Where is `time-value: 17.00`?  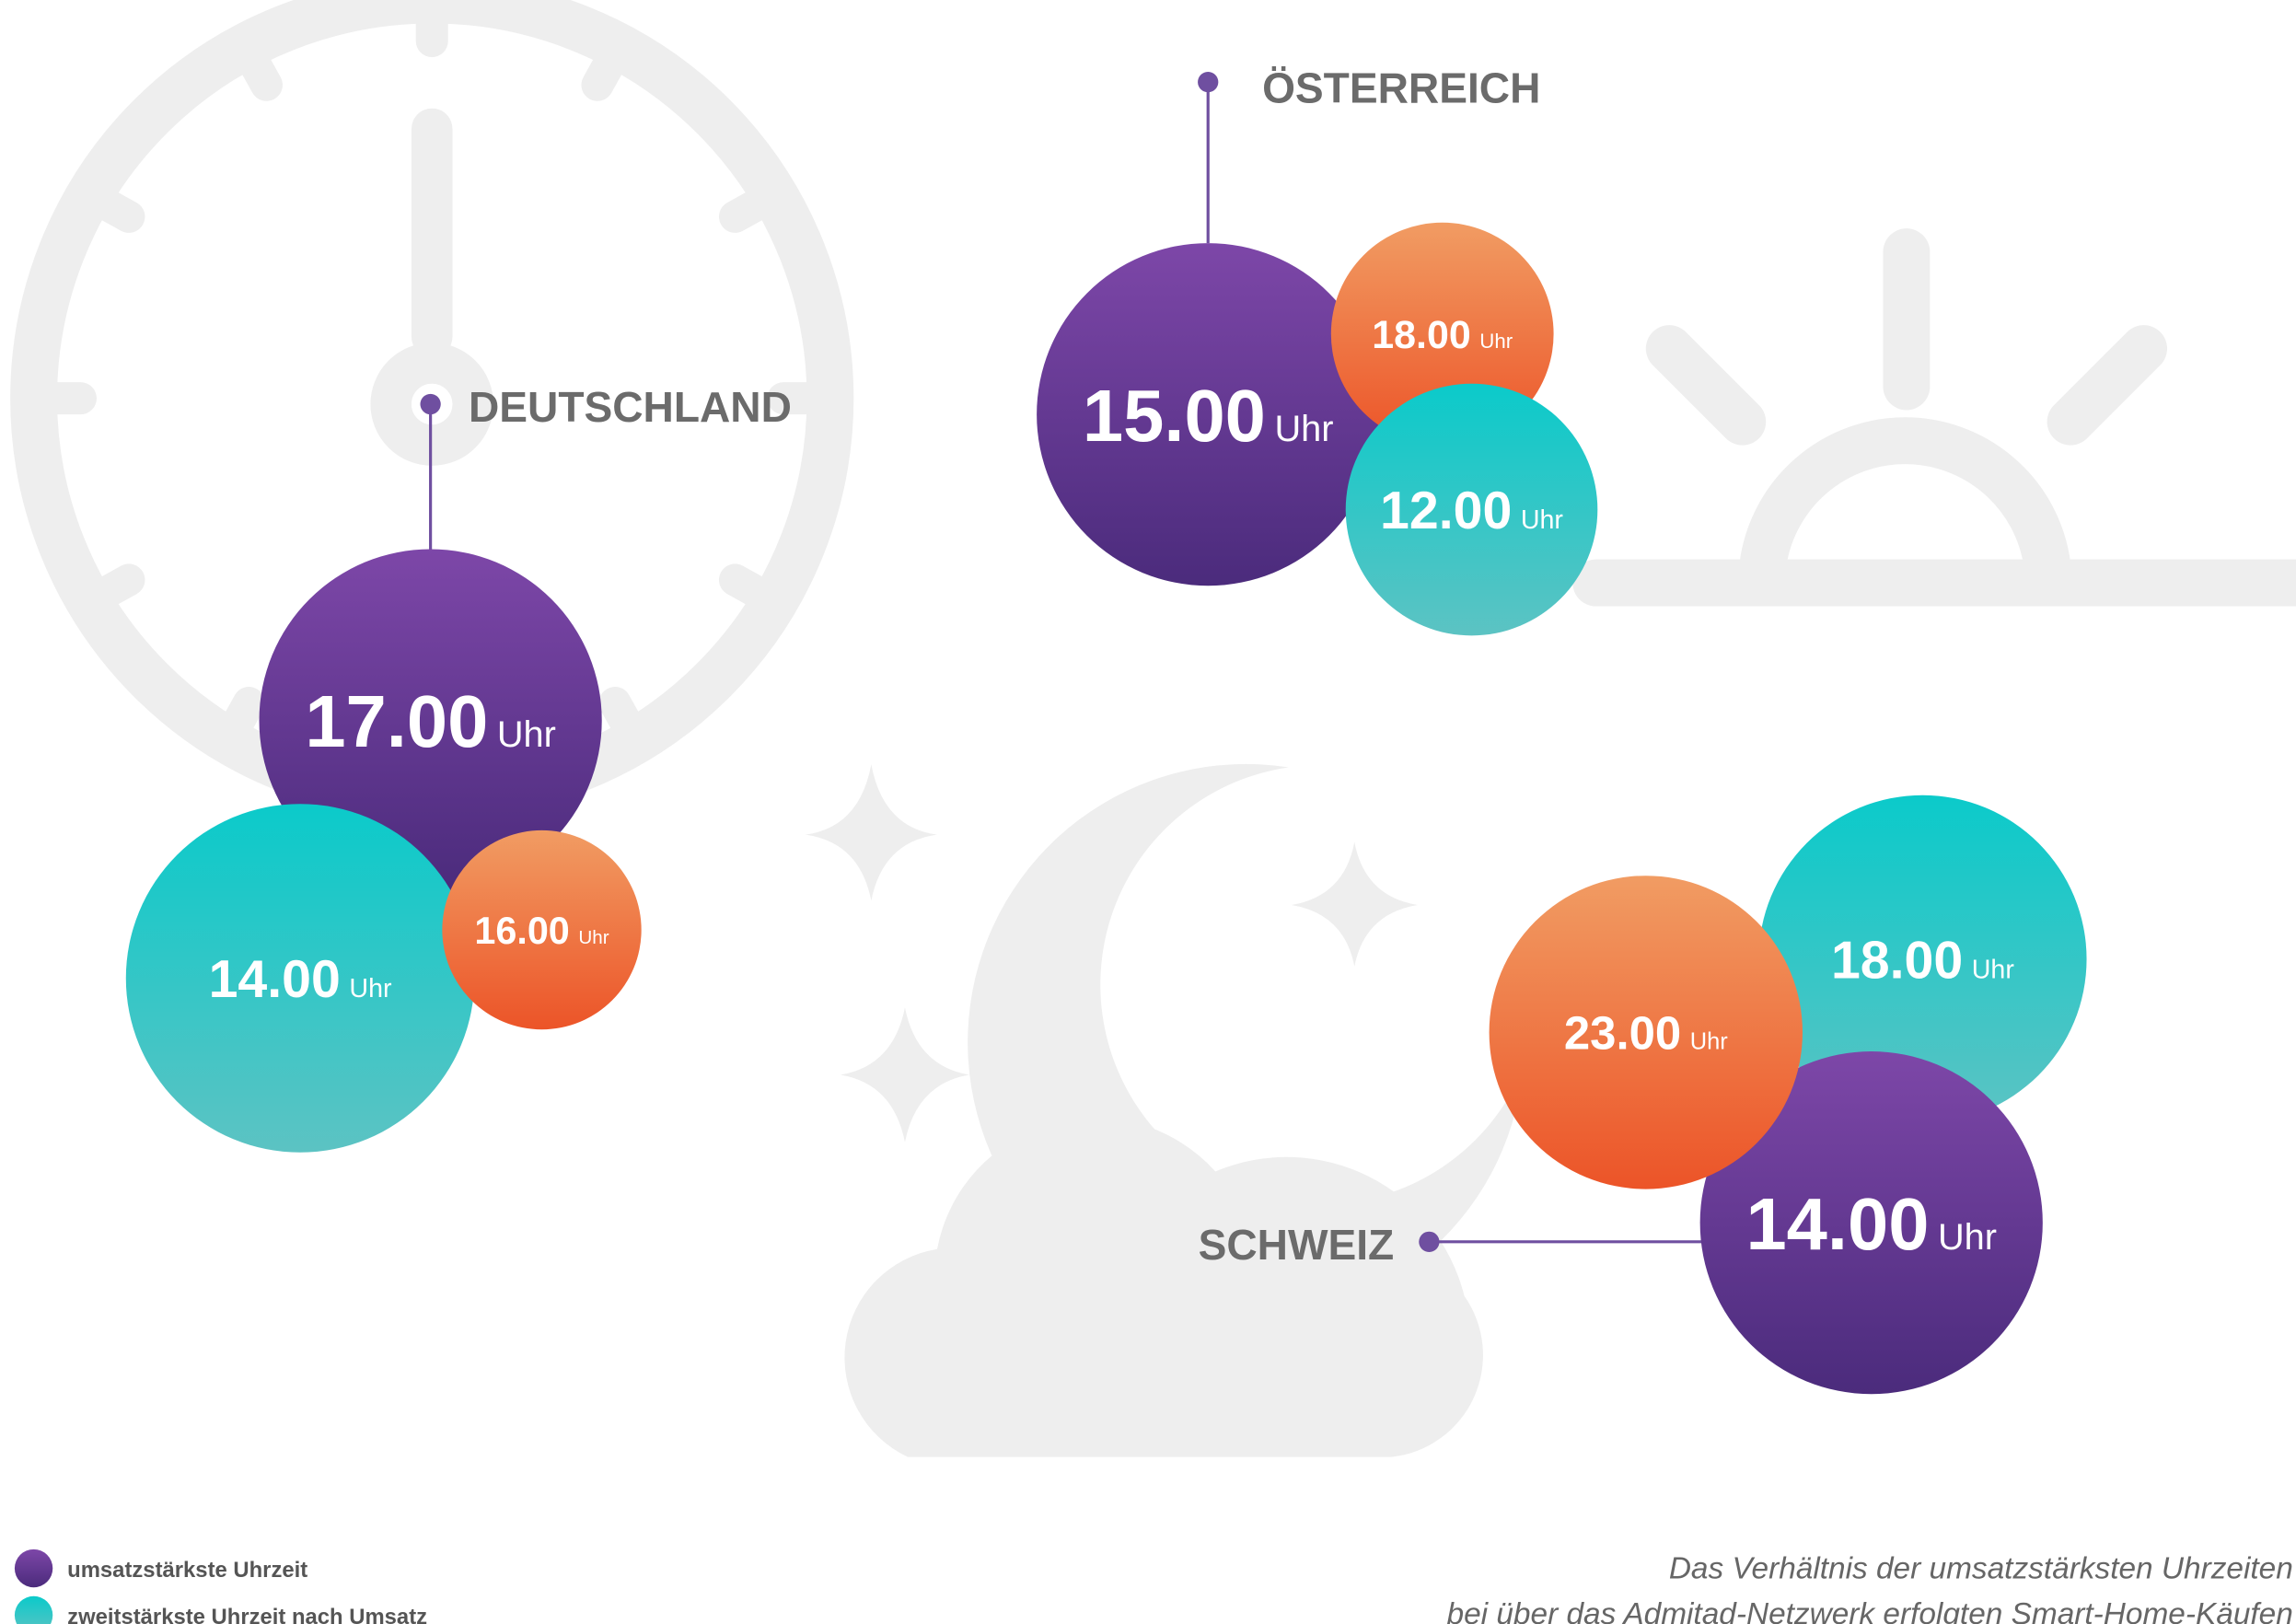
time-value: 17.00 is located at coordinates (397, 721).